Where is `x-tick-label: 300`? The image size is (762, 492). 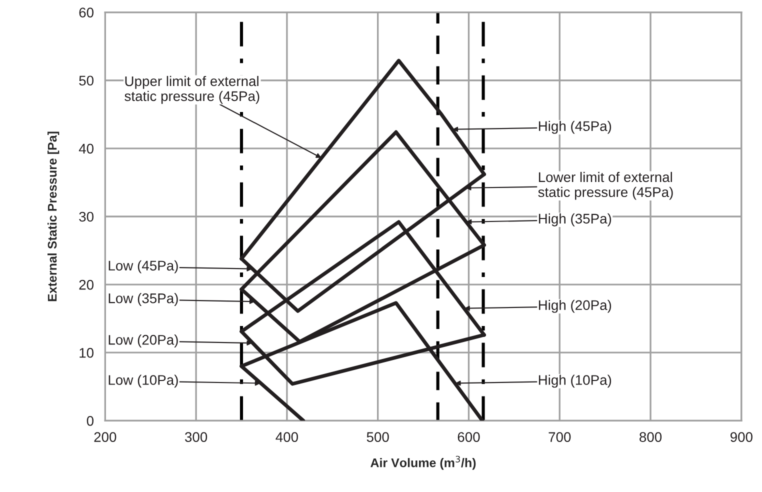
x-tick-label: 300 is located at coordinates (196, 437).